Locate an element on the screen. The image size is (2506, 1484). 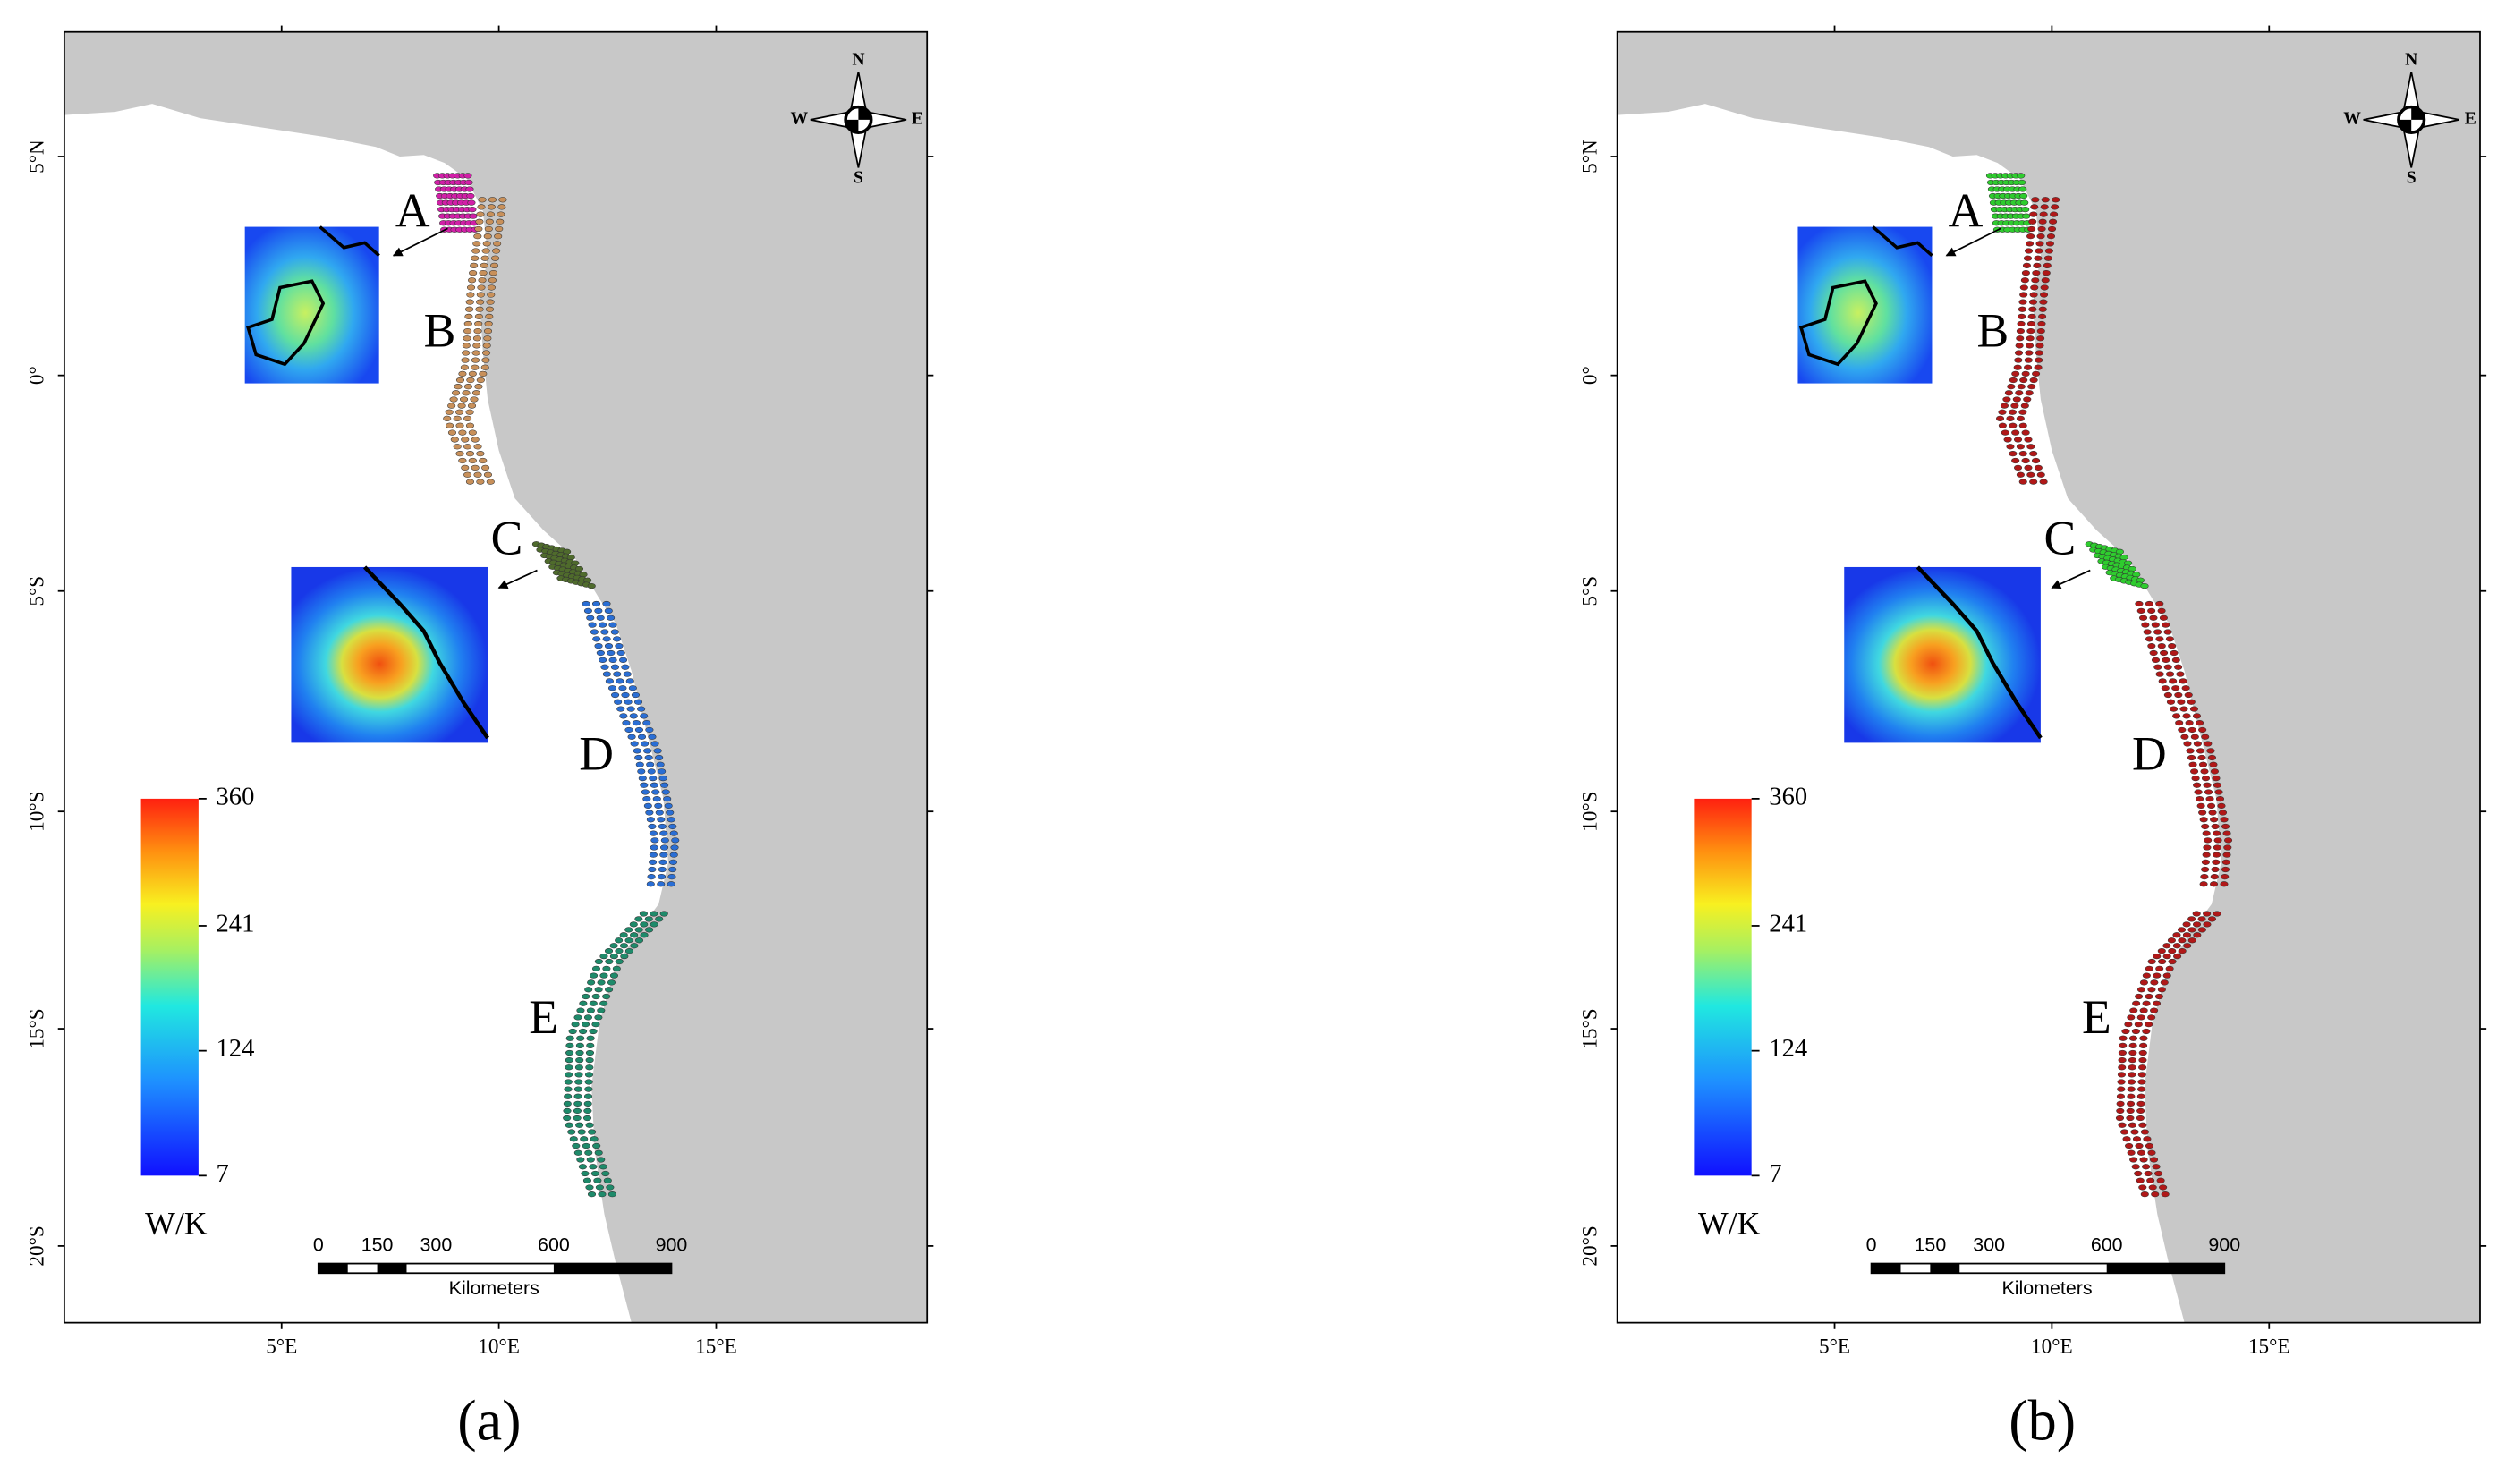
inset-a is located at coordinates (1865, 305).